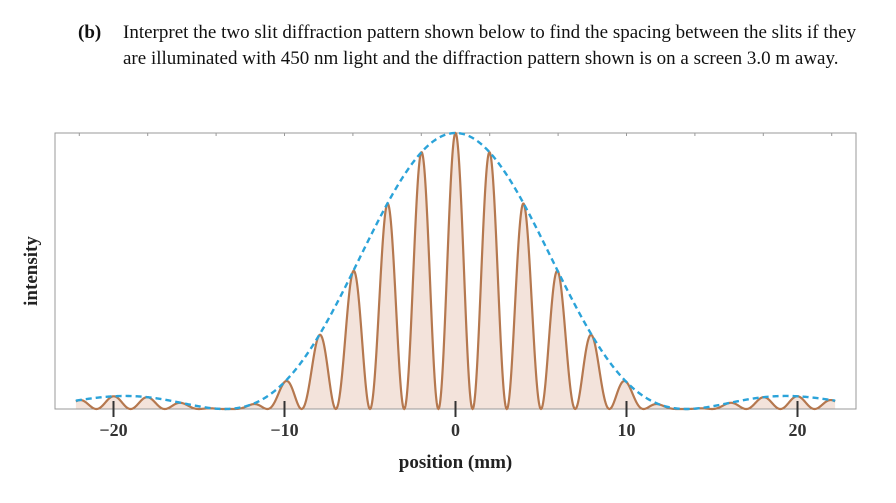 This screenshot has width=896, height=503. I want to click on x-tick-label: −20, so click(113, 430).